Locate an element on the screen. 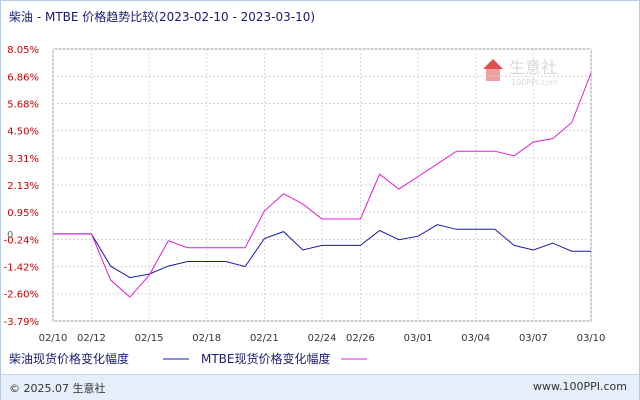 This screenshot has width=640, height=400. x-tick-label: 03/01 is located at coordinates (418, 338).